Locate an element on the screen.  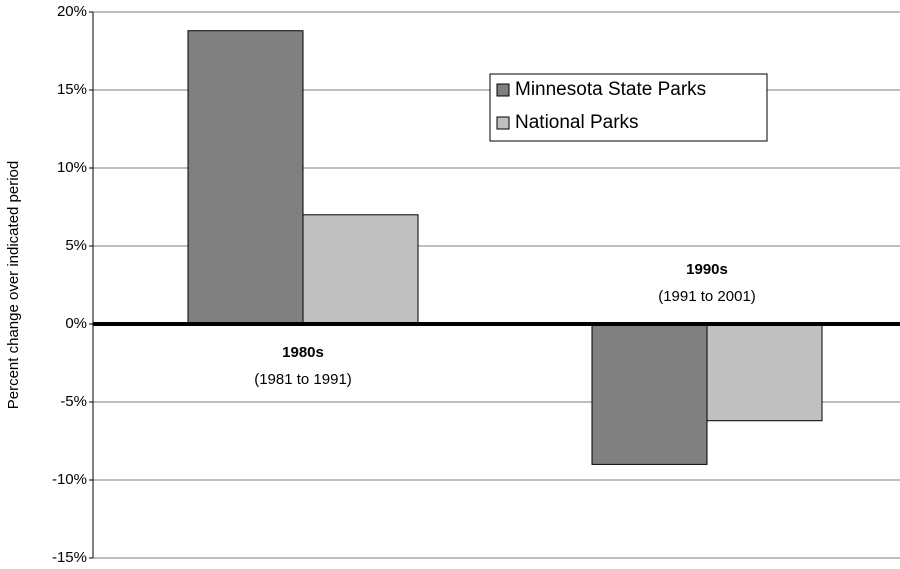
y-tick-label: 5% is located at coordinates (76, 245).